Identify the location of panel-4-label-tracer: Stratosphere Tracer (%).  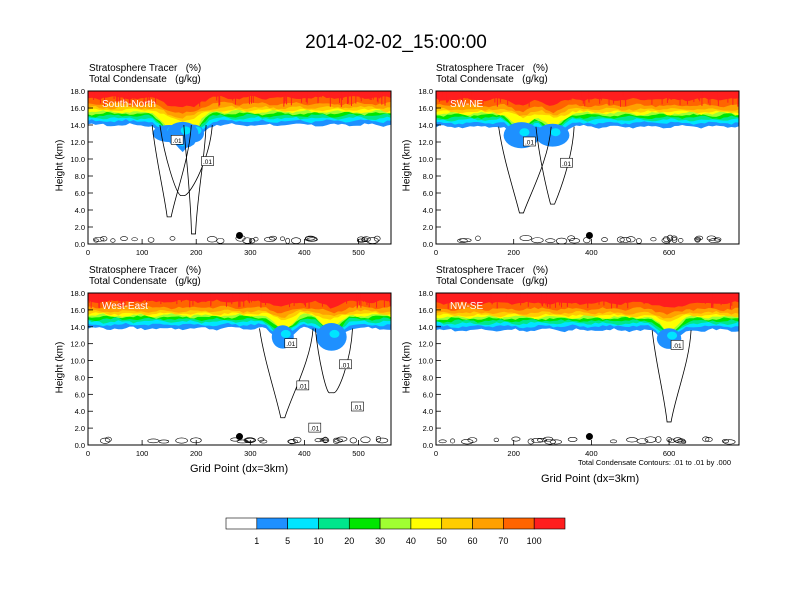
(492, 270).